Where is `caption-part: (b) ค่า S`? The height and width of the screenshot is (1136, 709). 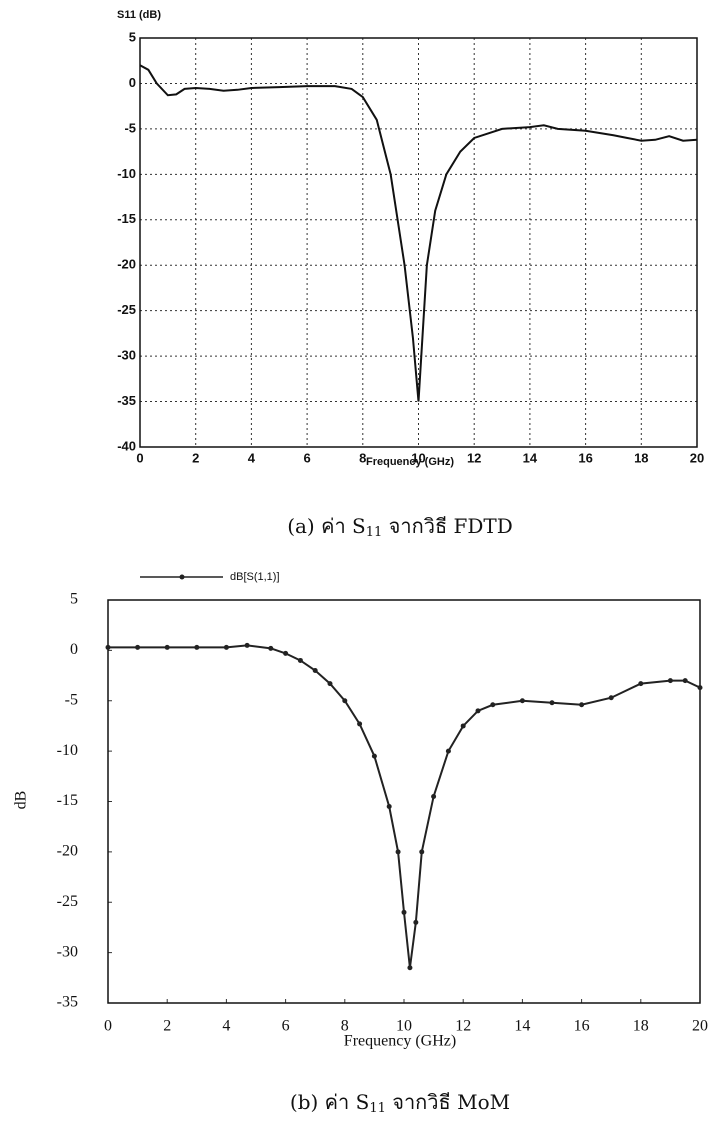 caption-part: (b) ค่า S is located at coordinates (329, 1102).